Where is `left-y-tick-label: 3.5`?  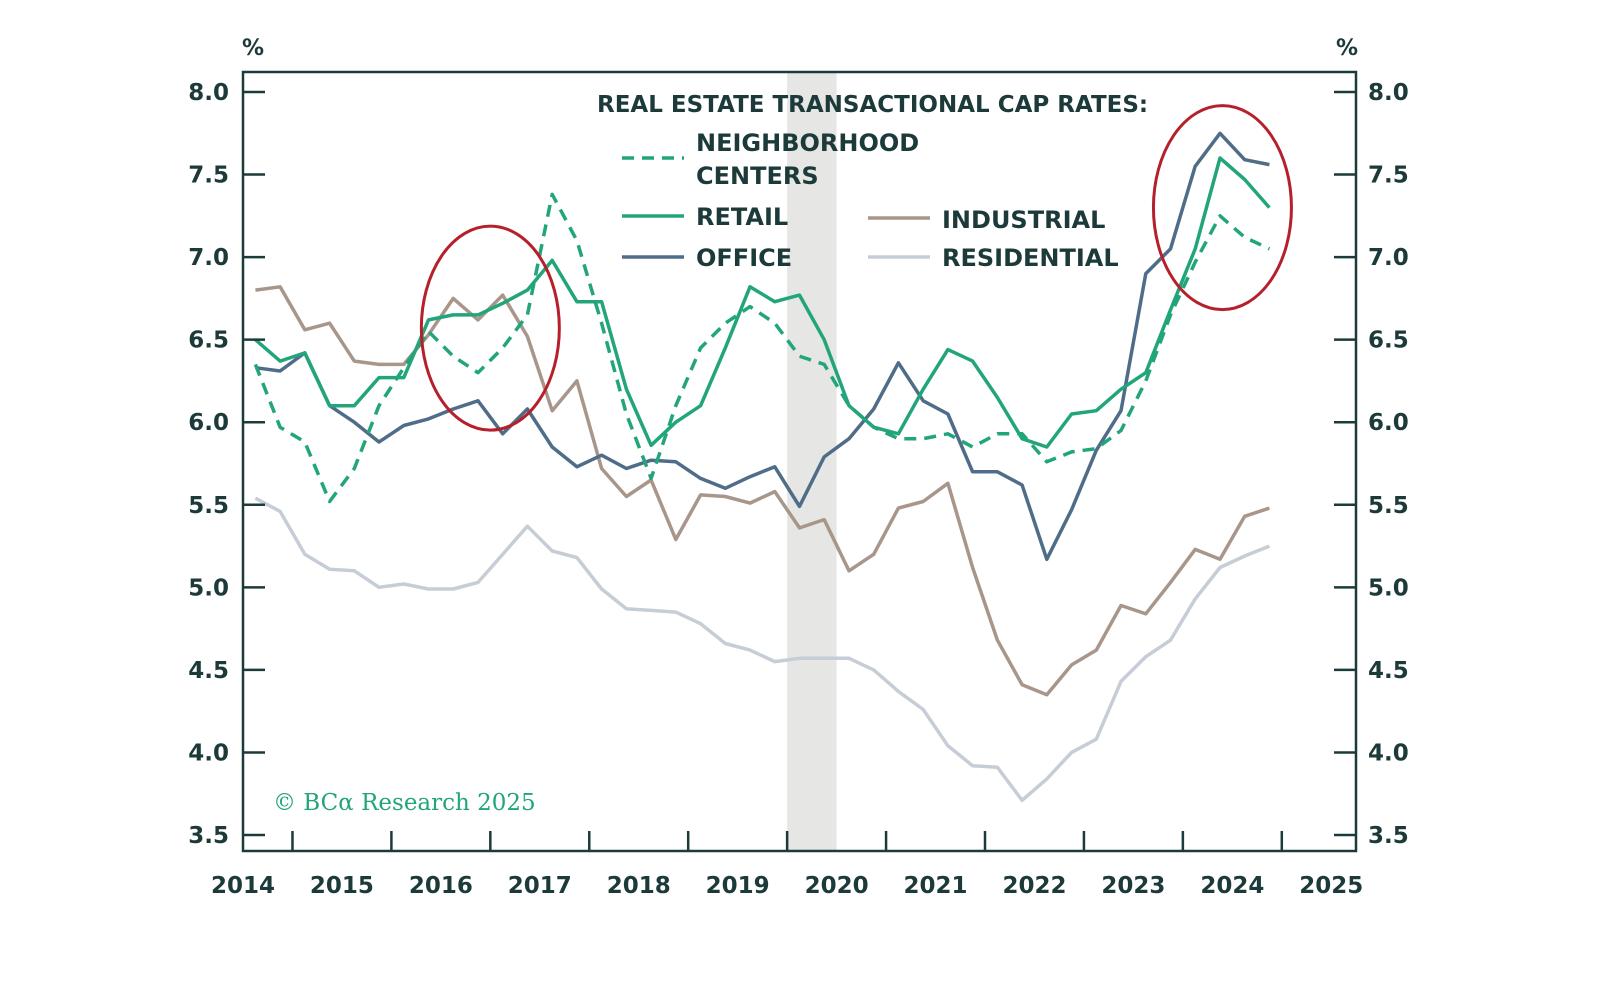 left-y-tick-label: 3.5 is located at coordinates (208, 836).